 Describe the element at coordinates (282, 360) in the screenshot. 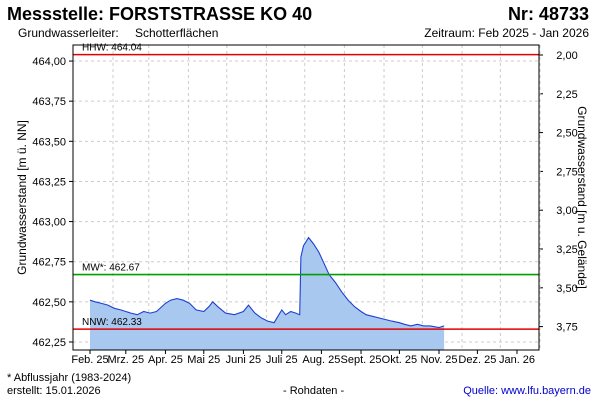

I see `x-tick-label: Juli 25` at that location.